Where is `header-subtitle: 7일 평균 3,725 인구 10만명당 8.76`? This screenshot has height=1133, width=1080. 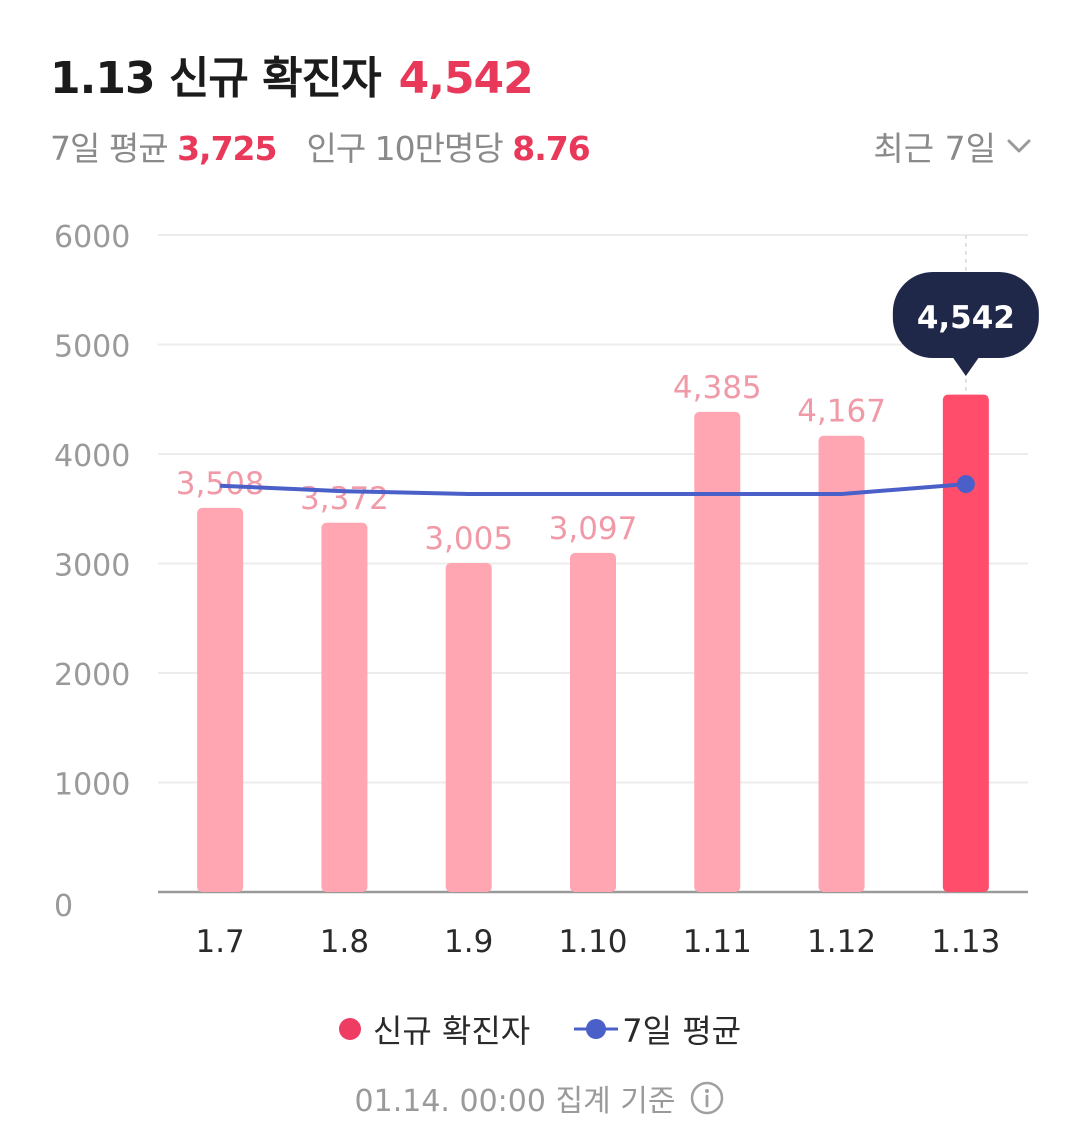
header-subtitle: 7일 평균 3,725 인구 10만명당 8.76 is located at coordinates (320, 146).